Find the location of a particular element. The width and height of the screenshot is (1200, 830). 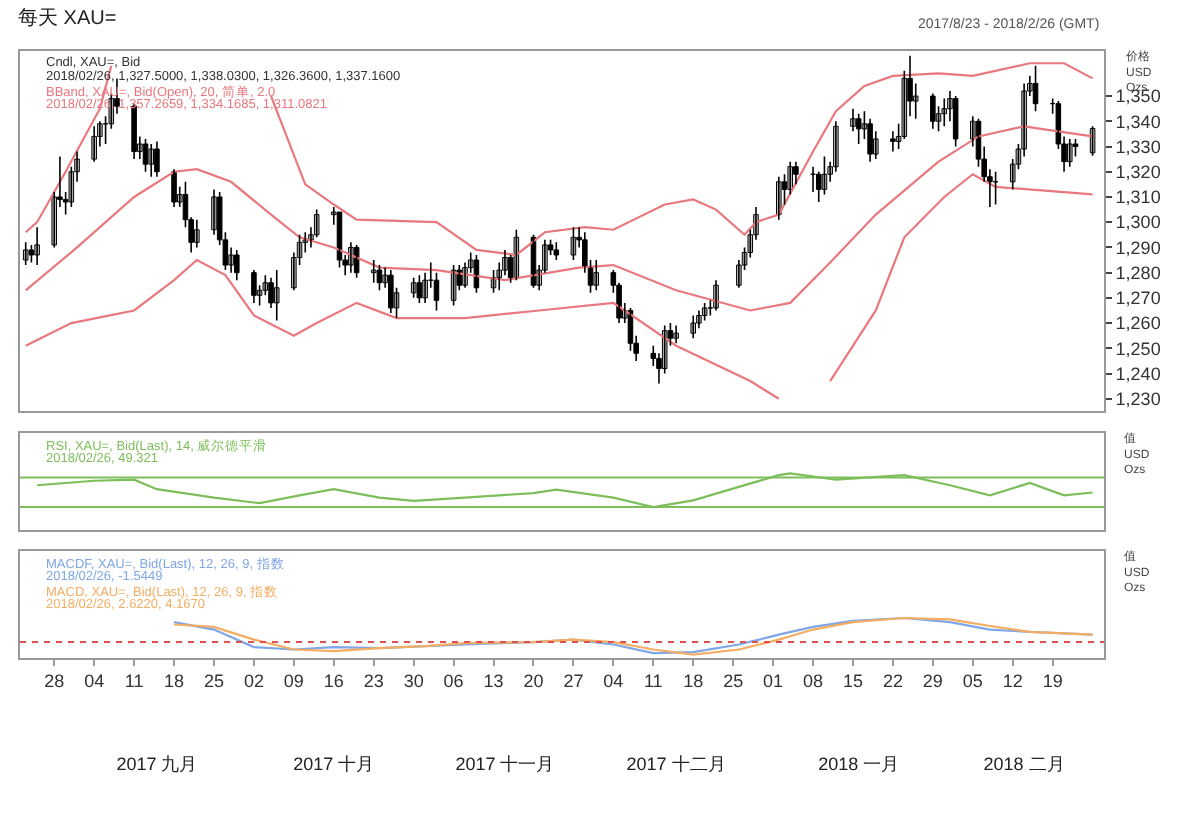

x-tick-label: 30 is located at coordinates (413, 681).